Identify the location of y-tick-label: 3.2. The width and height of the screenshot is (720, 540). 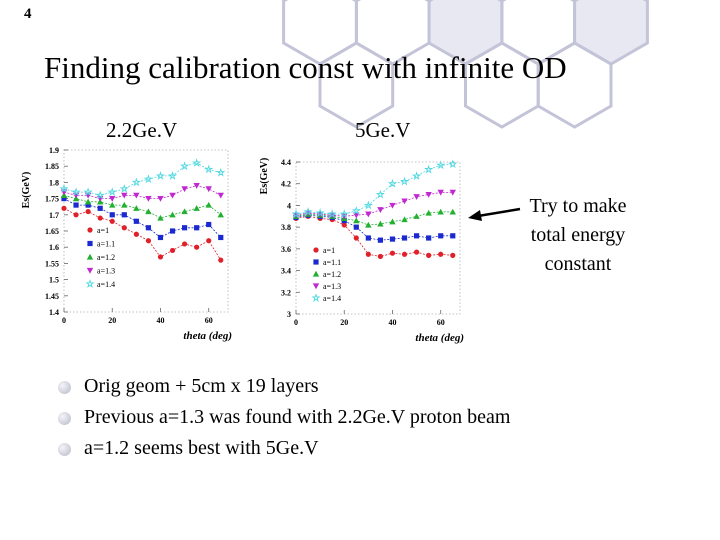
(286, 292).